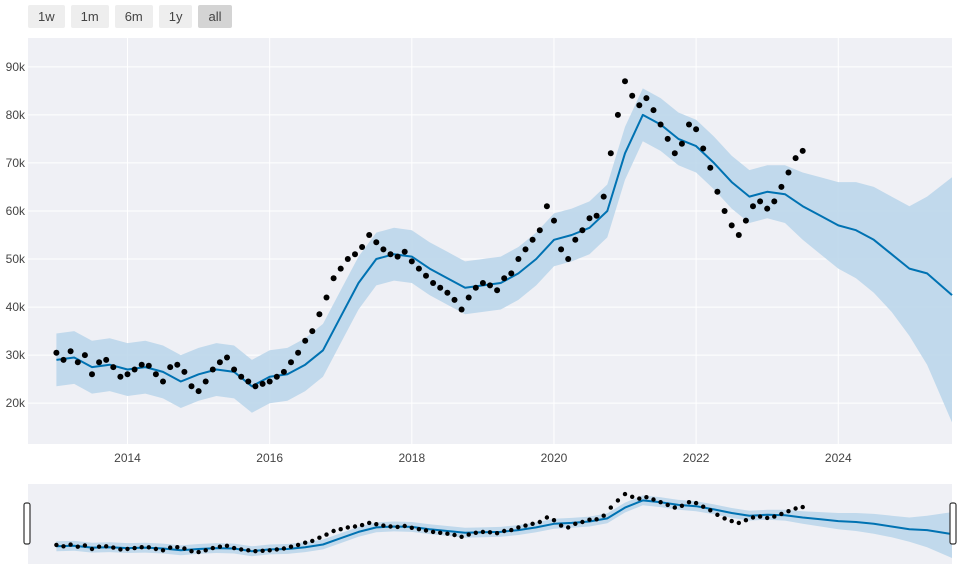 This screenshot has height=567, width=959. Describe the element at coordinates (175, 16) in the screenshot. I see `range-button-1y: 1y` at that location.